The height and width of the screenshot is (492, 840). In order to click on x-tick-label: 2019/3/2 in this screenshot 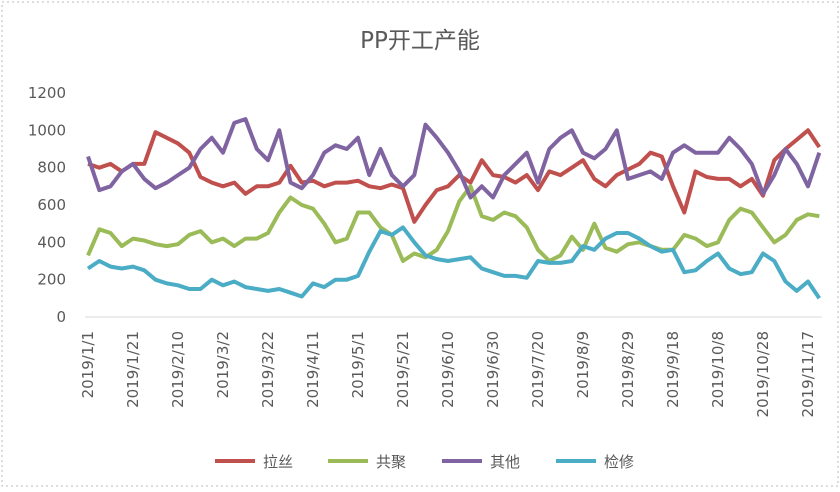, I will do `click(223, 364)`.